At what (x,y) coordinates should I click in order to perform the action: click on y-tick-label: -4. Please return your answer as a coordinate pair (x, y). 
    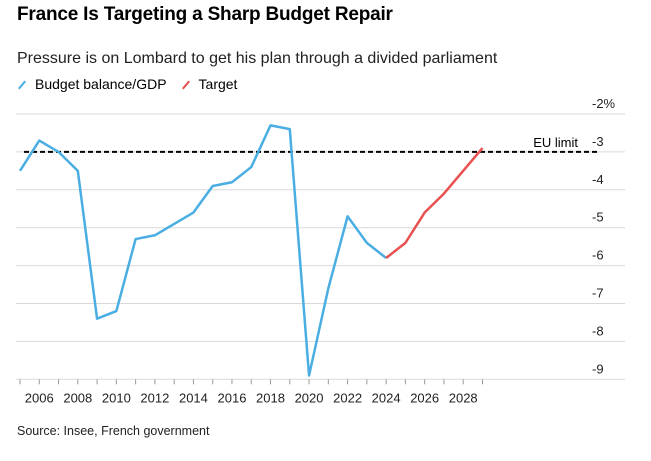
    Looking at the image, I should click on (598, 179).